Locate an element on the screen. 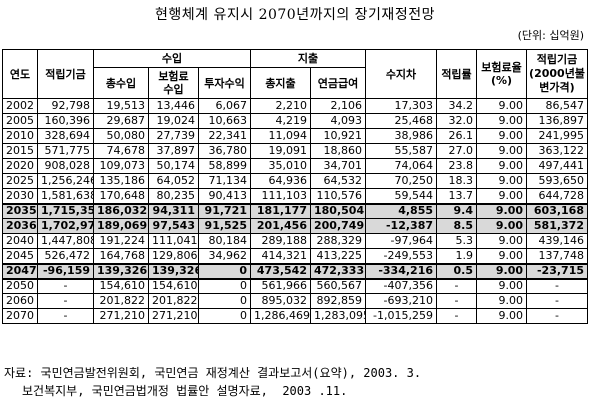 Image resolution: width=590 pixels, height=402 pixels. table-cell-ben: 288,329 is located at coordinates (338, 241).